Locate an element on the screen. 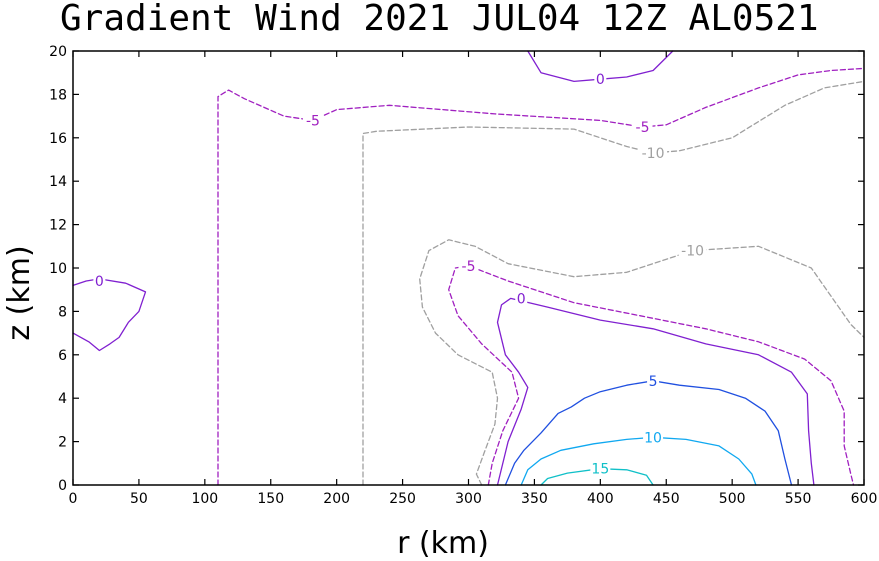 The height and width of the screenshot is (561, 879). y-tick-label: 16 is located at coordinates (58, 139).